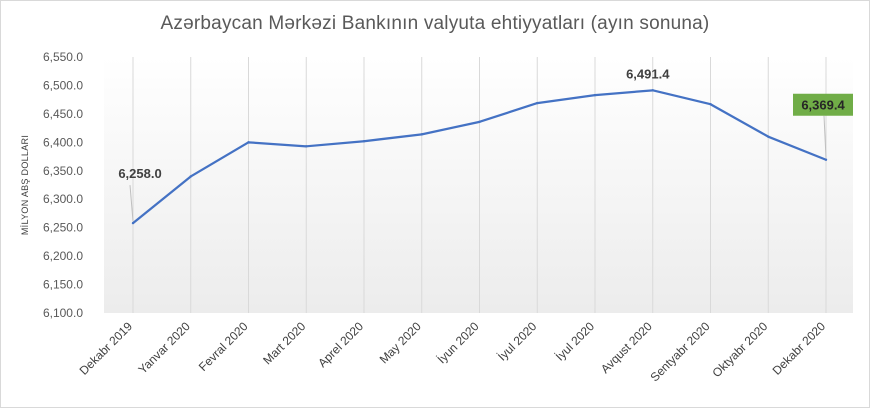 Image resolution: width=870 pixels, height=408 pixels. I want to click on x-tick-label: Yanvar 2020, so click(164, 348).